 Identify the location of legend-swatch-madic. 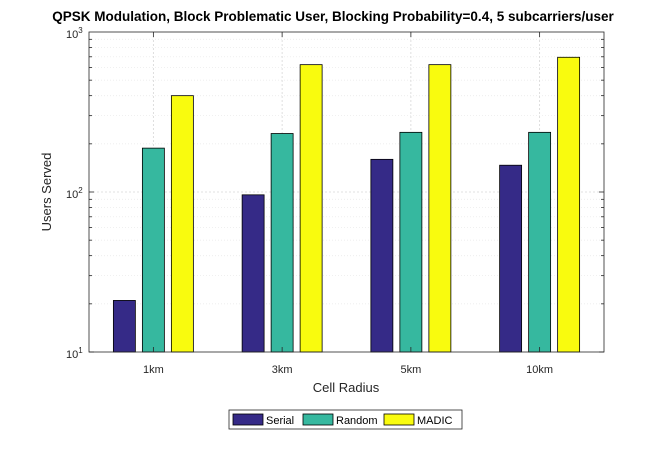
(399, 419).